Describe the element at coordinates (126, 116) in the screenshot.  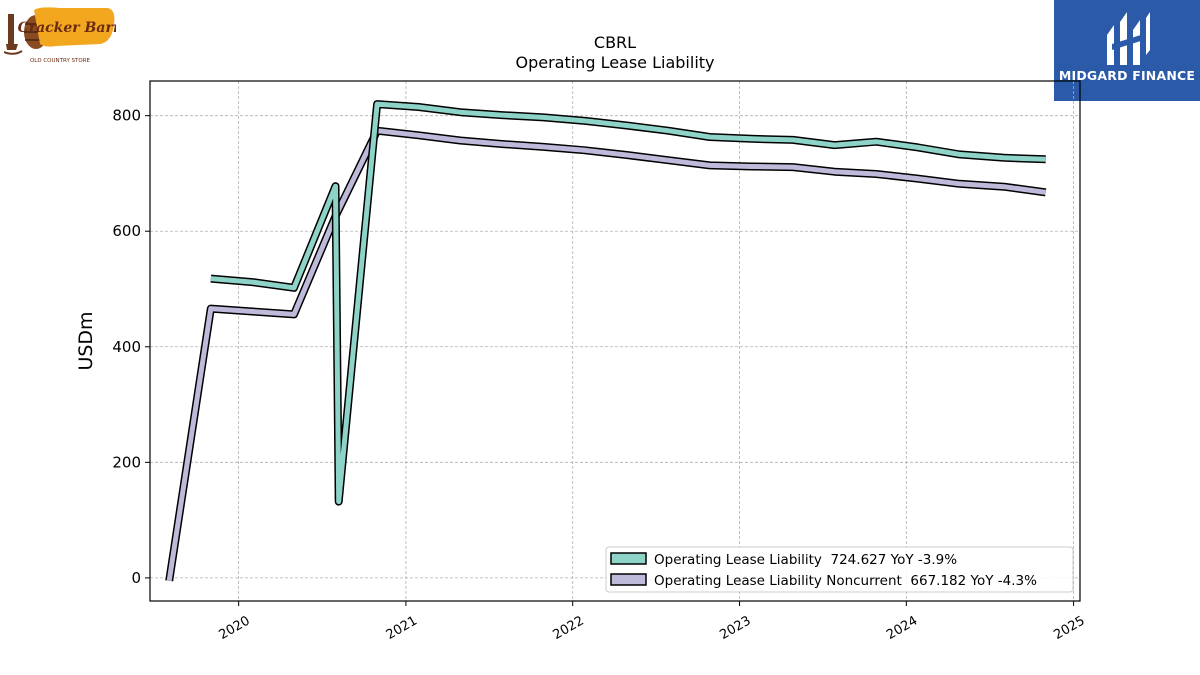
I see `y-tick-label: 800` at that location.